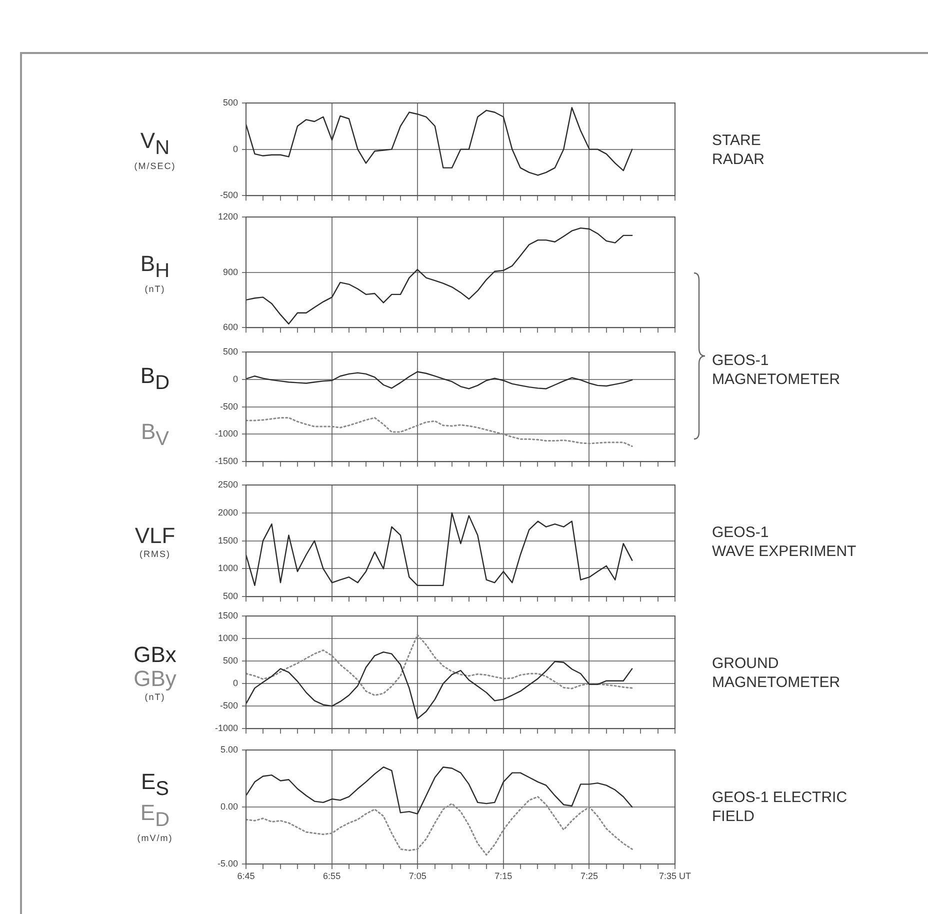  What do you see at coordinates (228, 484) in the screenshot?
I see `y-tick-label: 2500` at bounding box center [228, 484].